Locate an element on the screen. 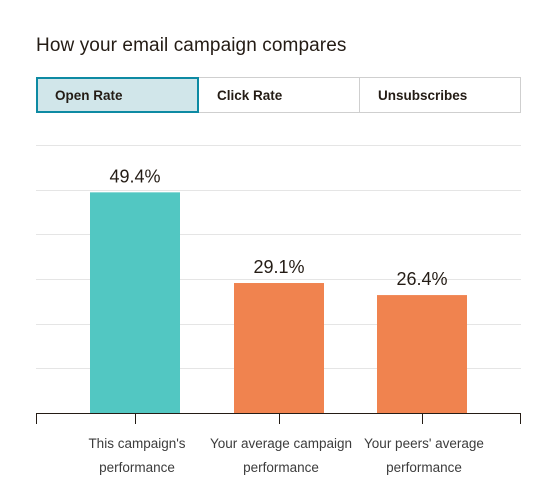 This screenshot has width=556, height=499. tab-click-rate: Click Rate is located at coordinates (279, 95).